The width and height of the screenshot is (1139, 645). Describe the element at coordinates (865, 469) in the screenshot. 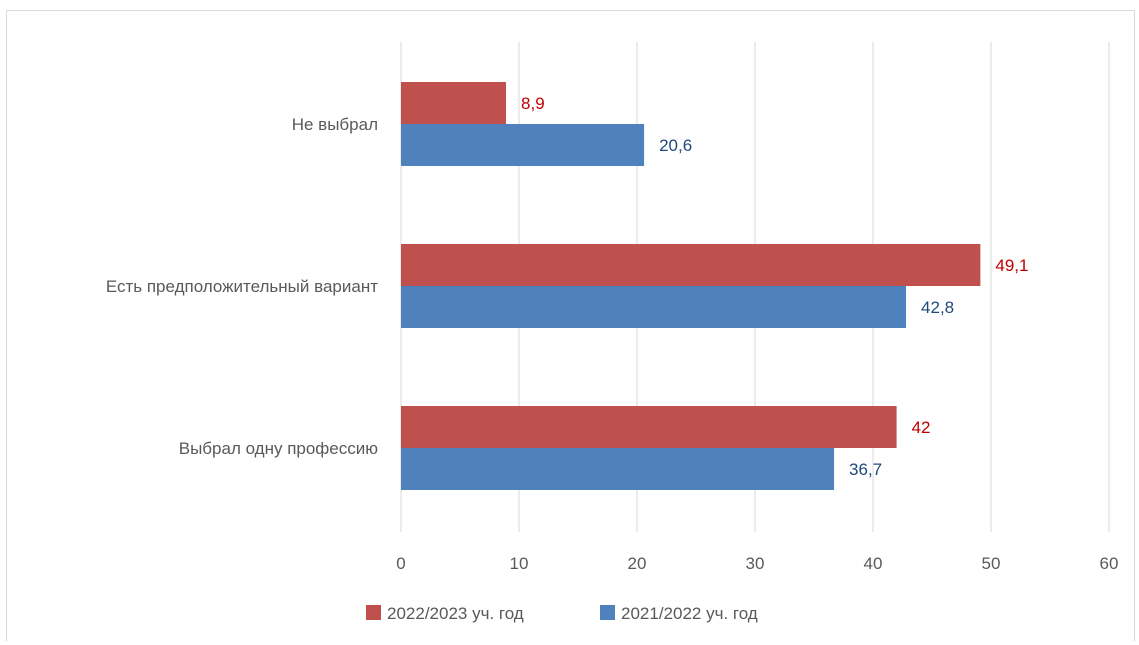

I see `data-label: 36,7` at that location.